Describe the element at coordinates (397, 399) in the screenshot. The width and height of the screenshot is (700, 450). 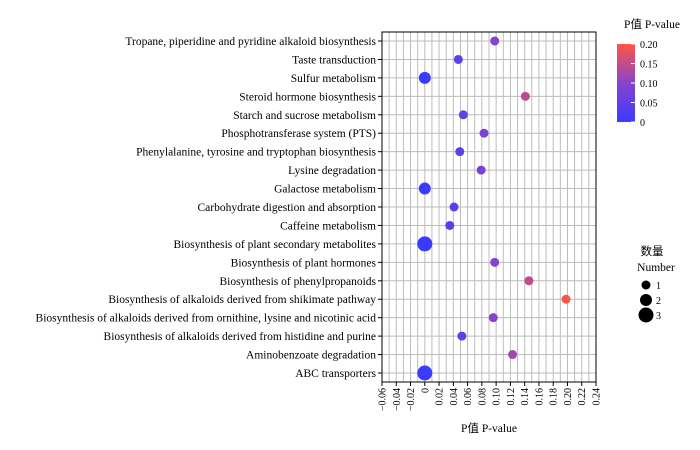
I see `x-tick-label: −0.04` at that location.